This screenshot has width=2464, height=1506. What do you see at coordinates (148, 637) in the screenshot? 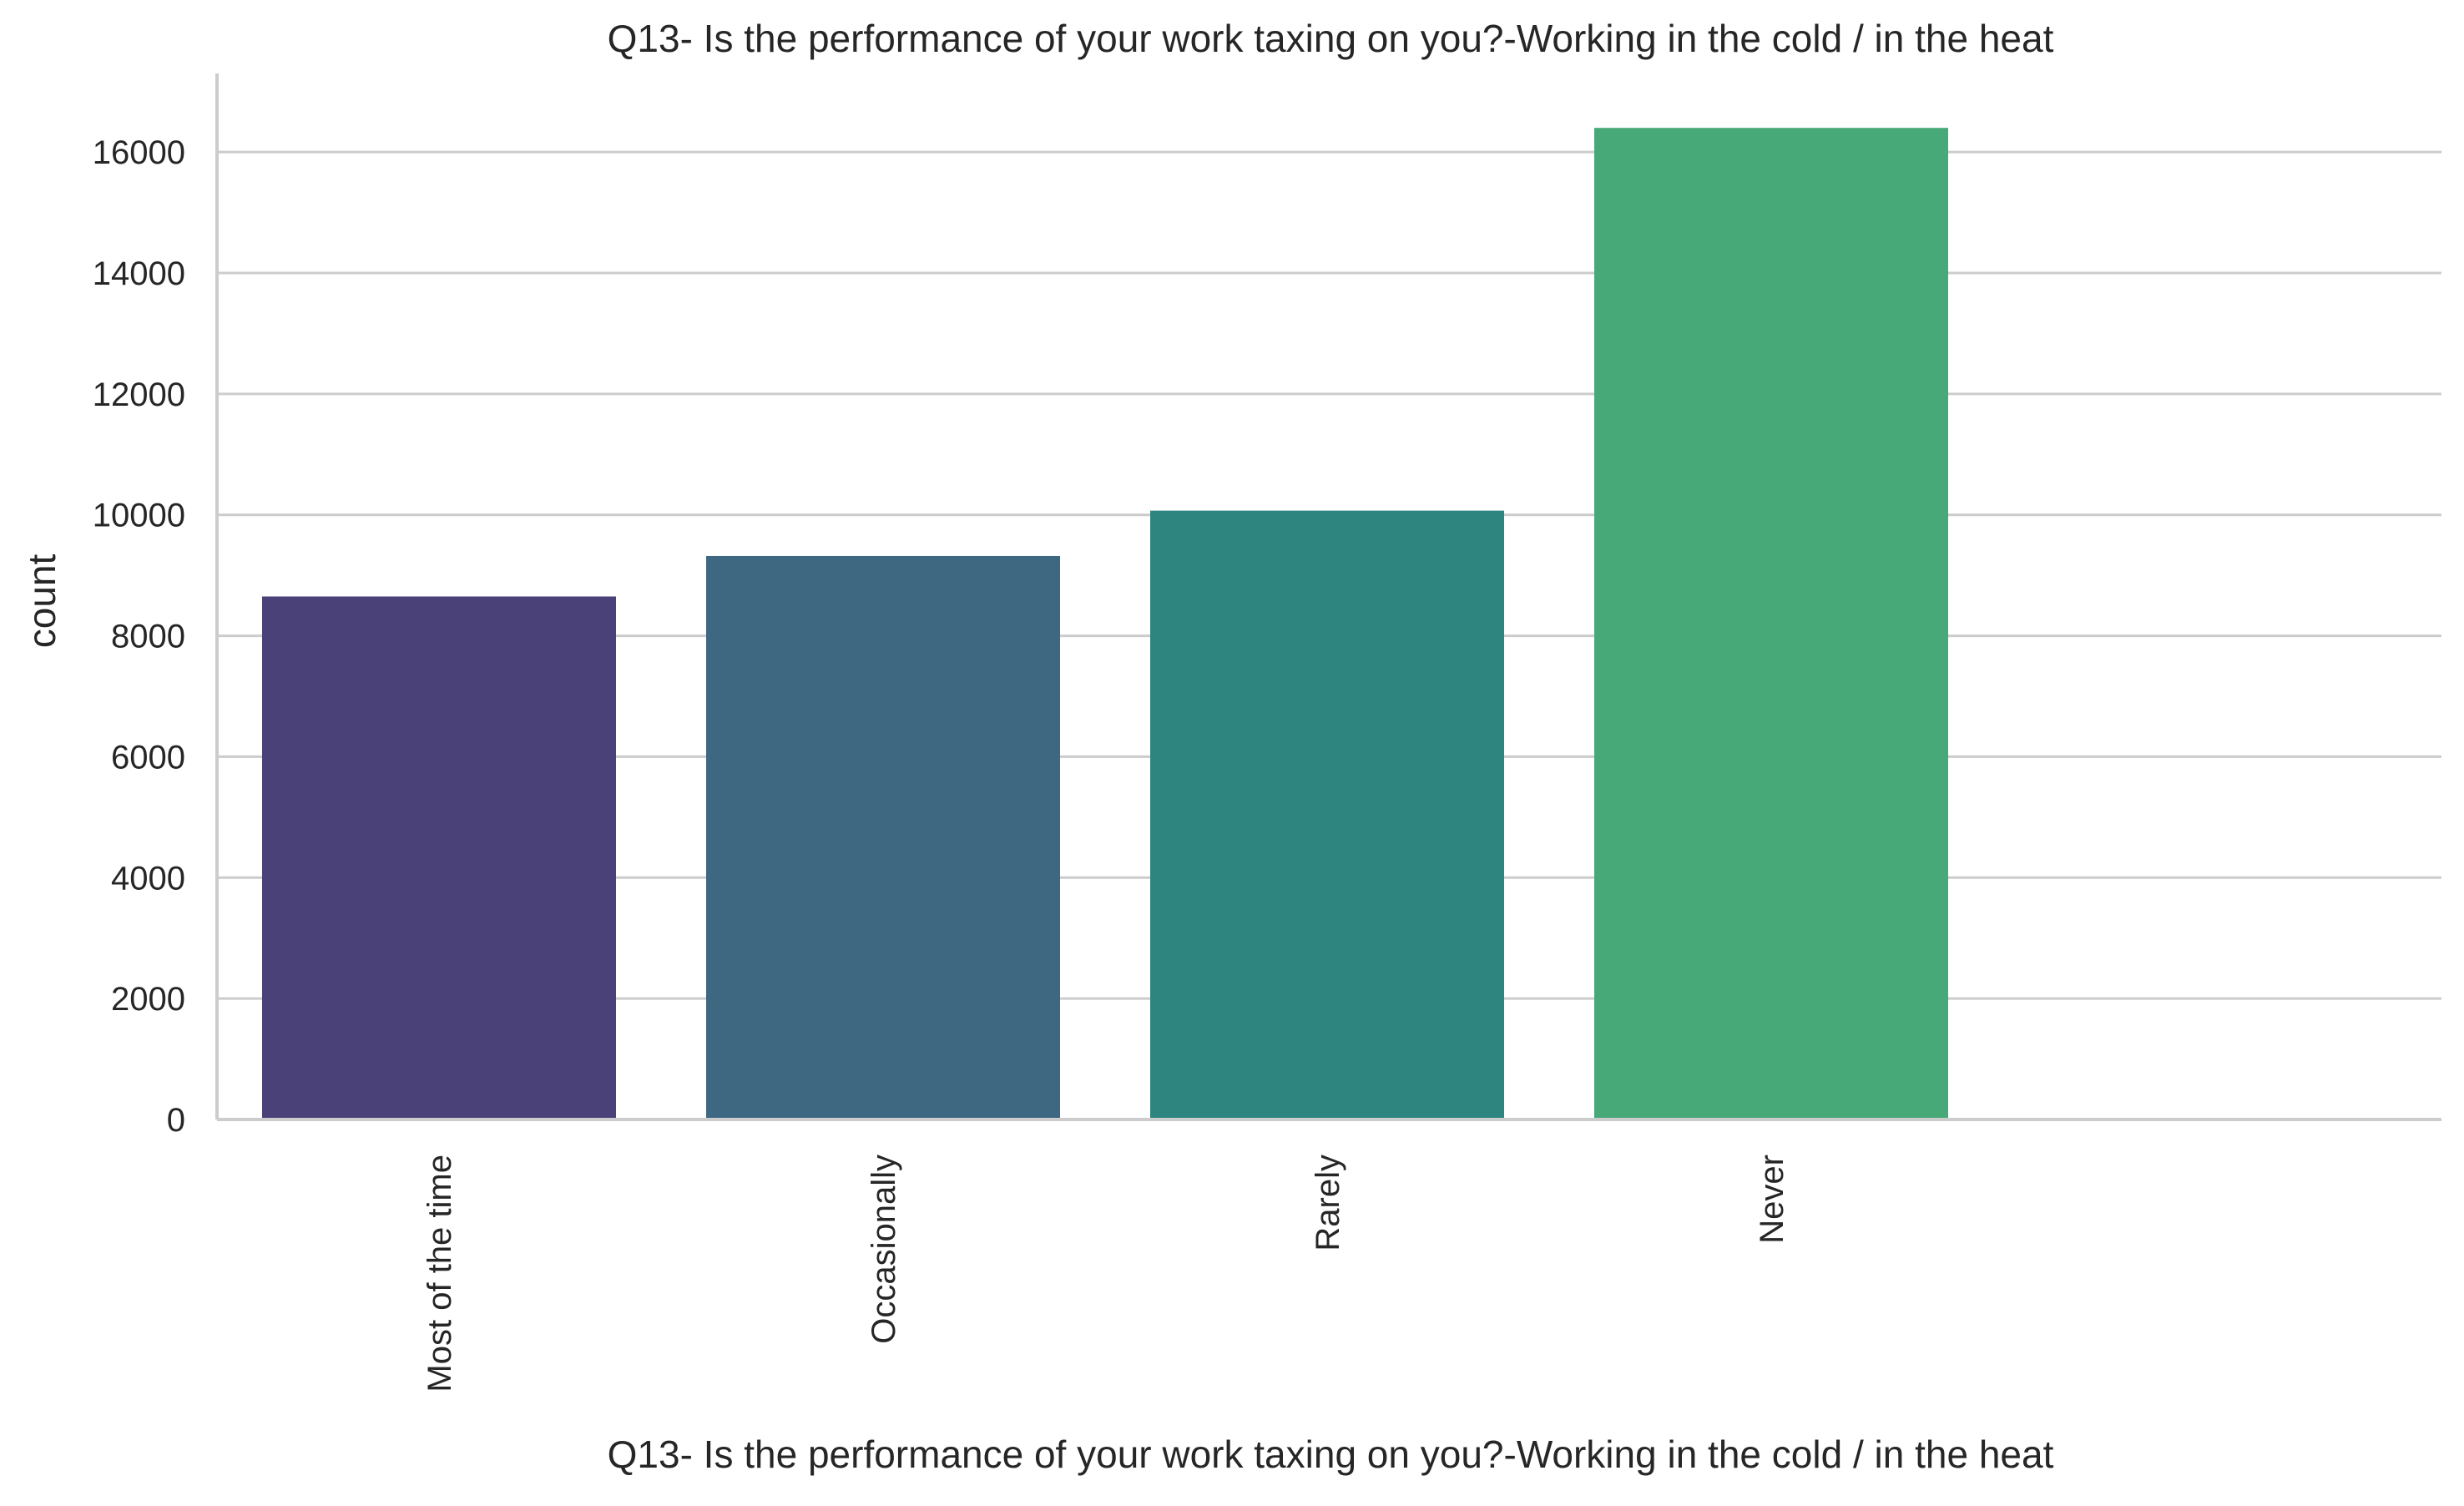
I see `y-tick-label: 8000` at bounding box center [148, 637].